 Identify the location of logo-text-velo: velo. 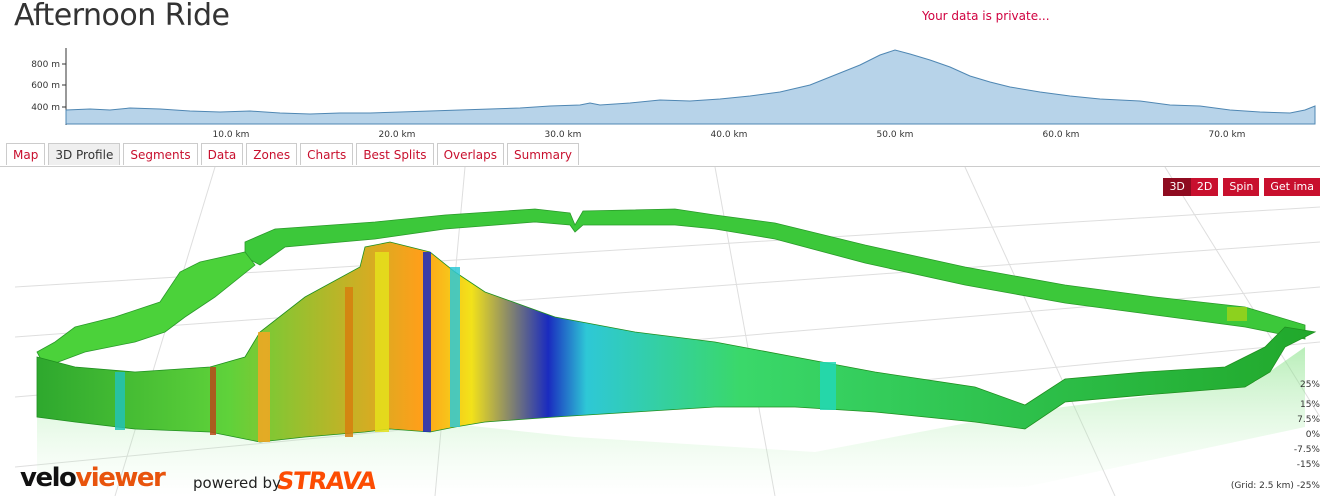
(48, 478).